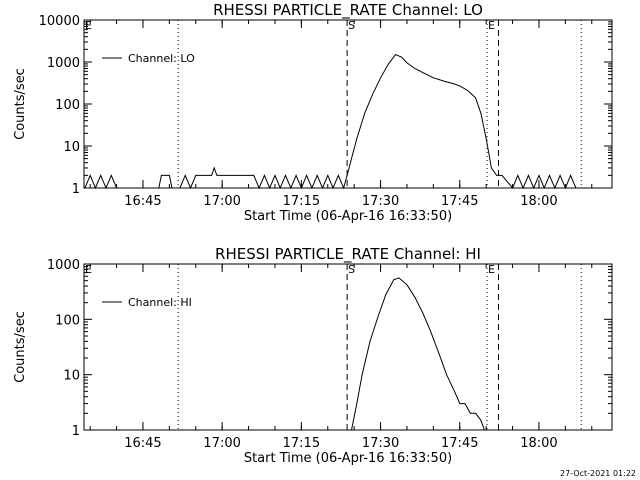 This screenshot has width=640, height=480. What do you see at coordinates (351, 25) in the screenshot?
I see `marker-label: S` at bounding box center [351, 25].